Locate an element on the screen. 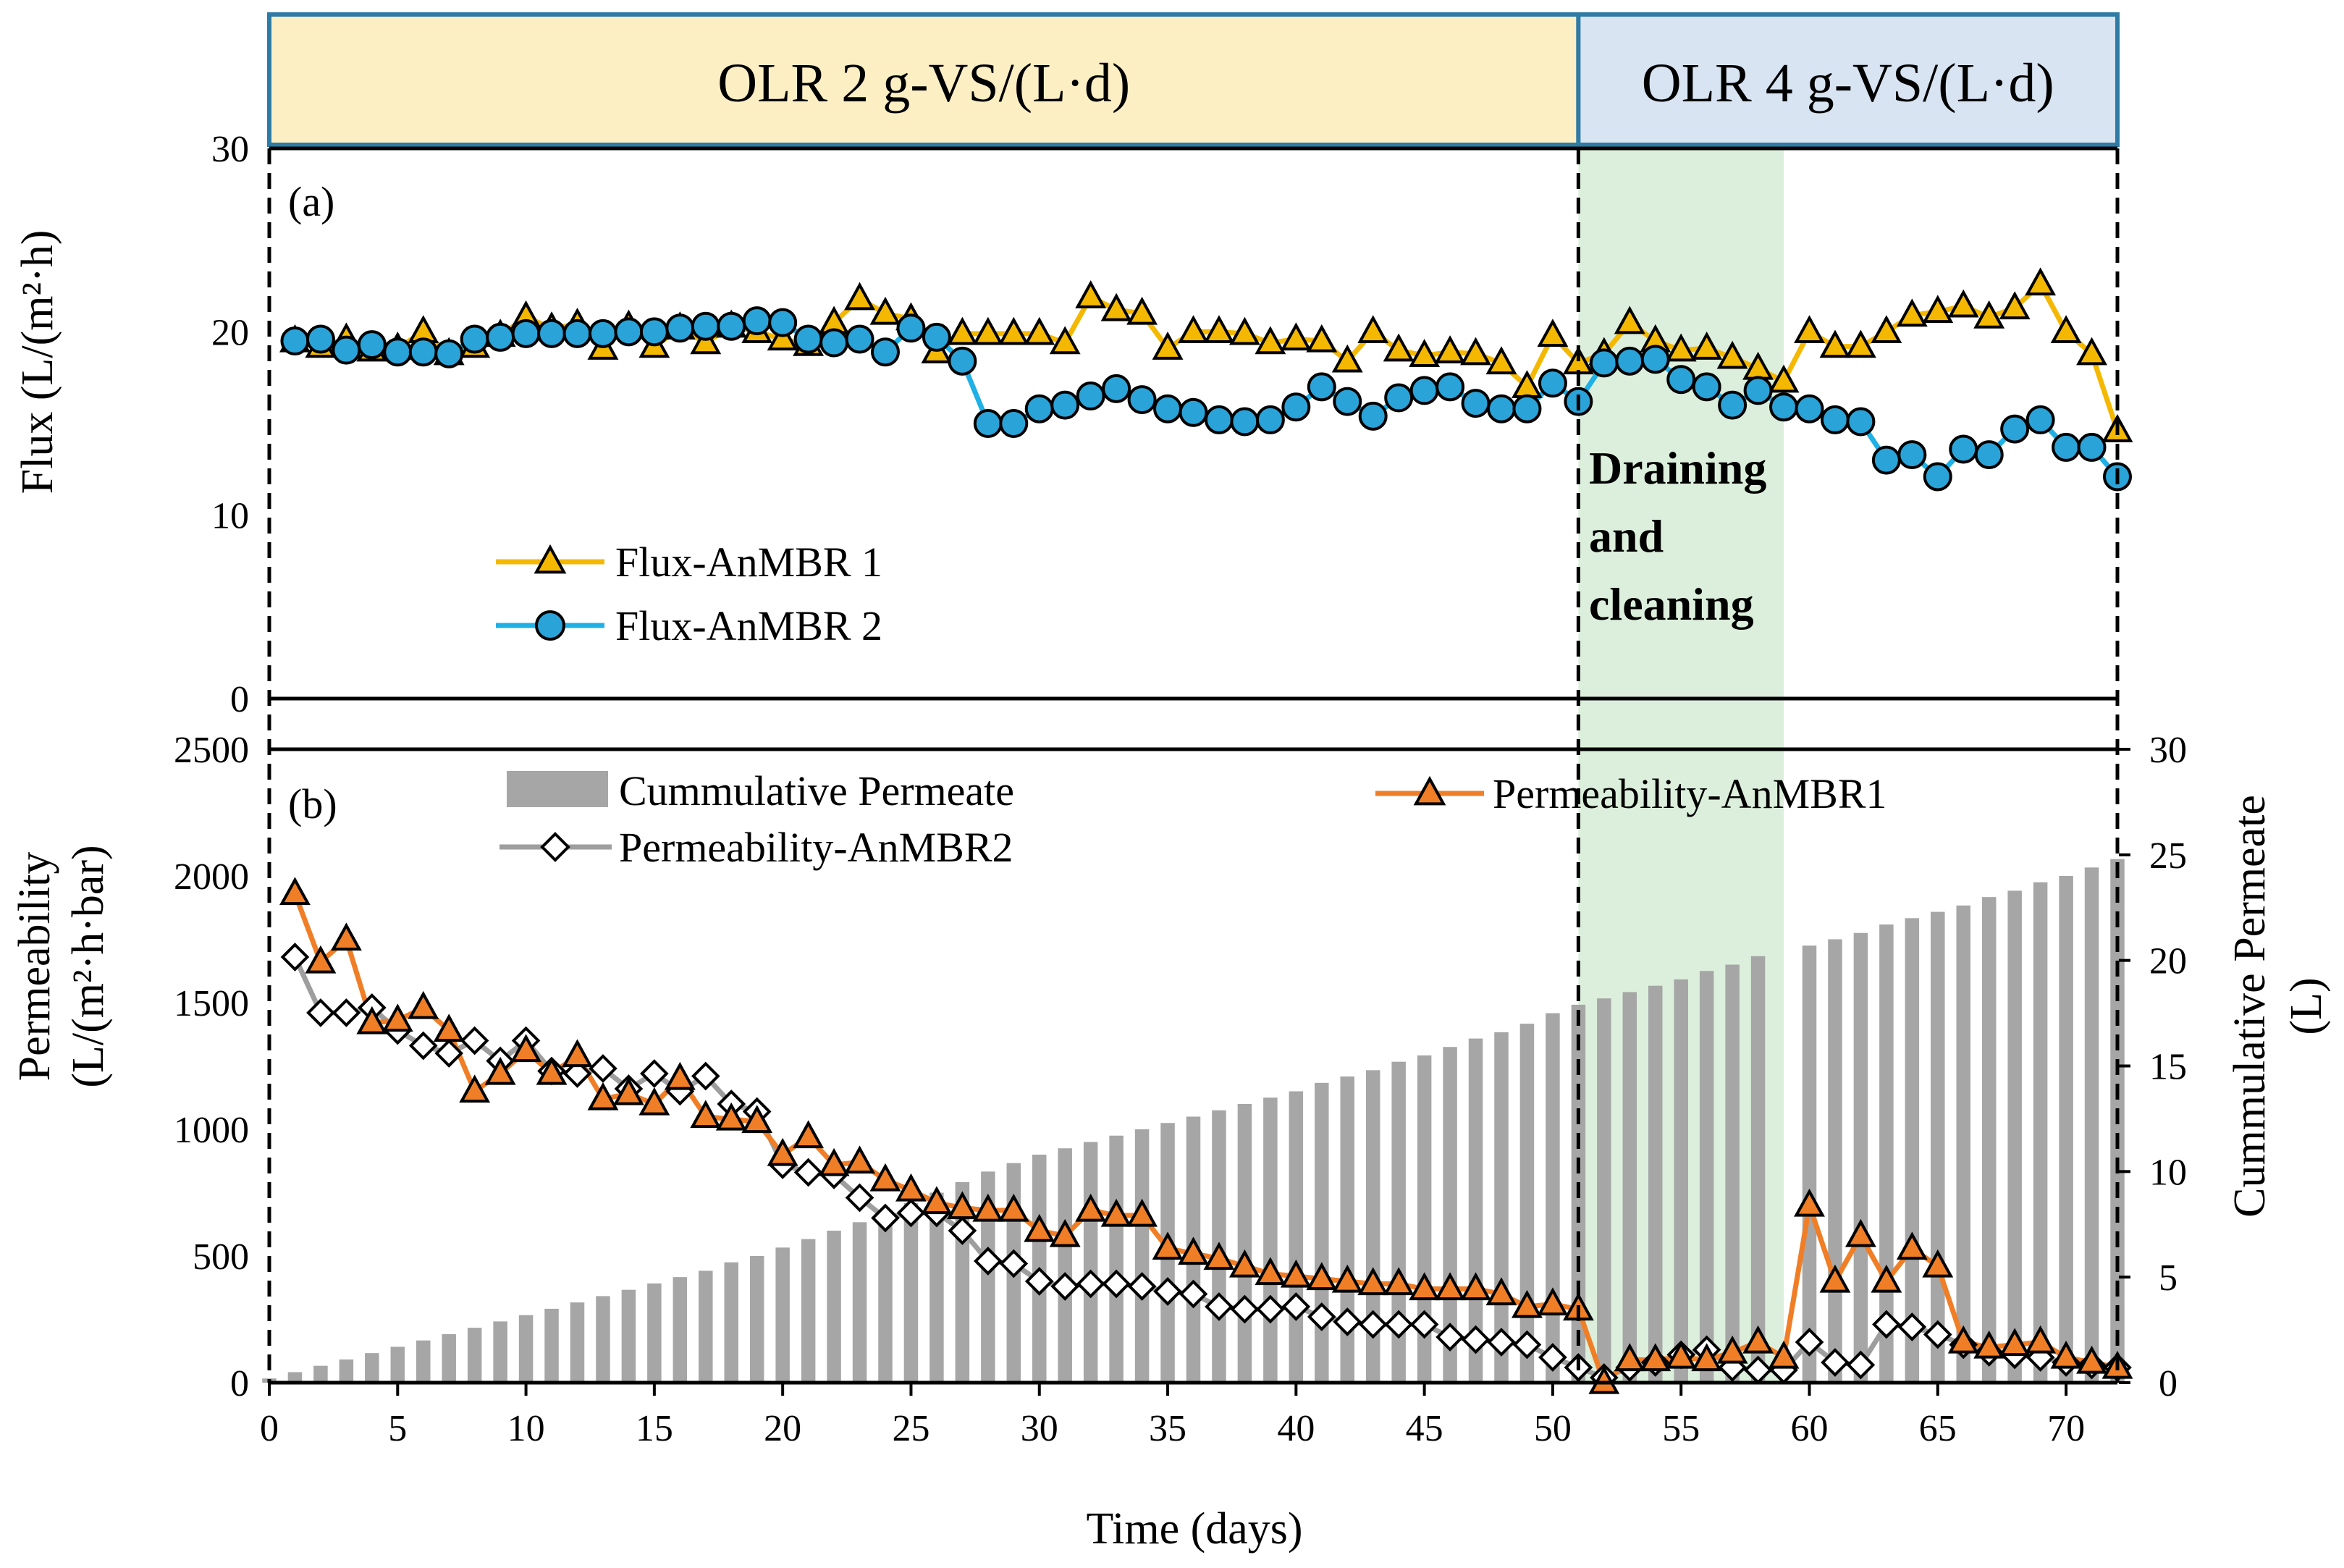  x-tick-label: 50 is located at coordinates (1553, 1428).